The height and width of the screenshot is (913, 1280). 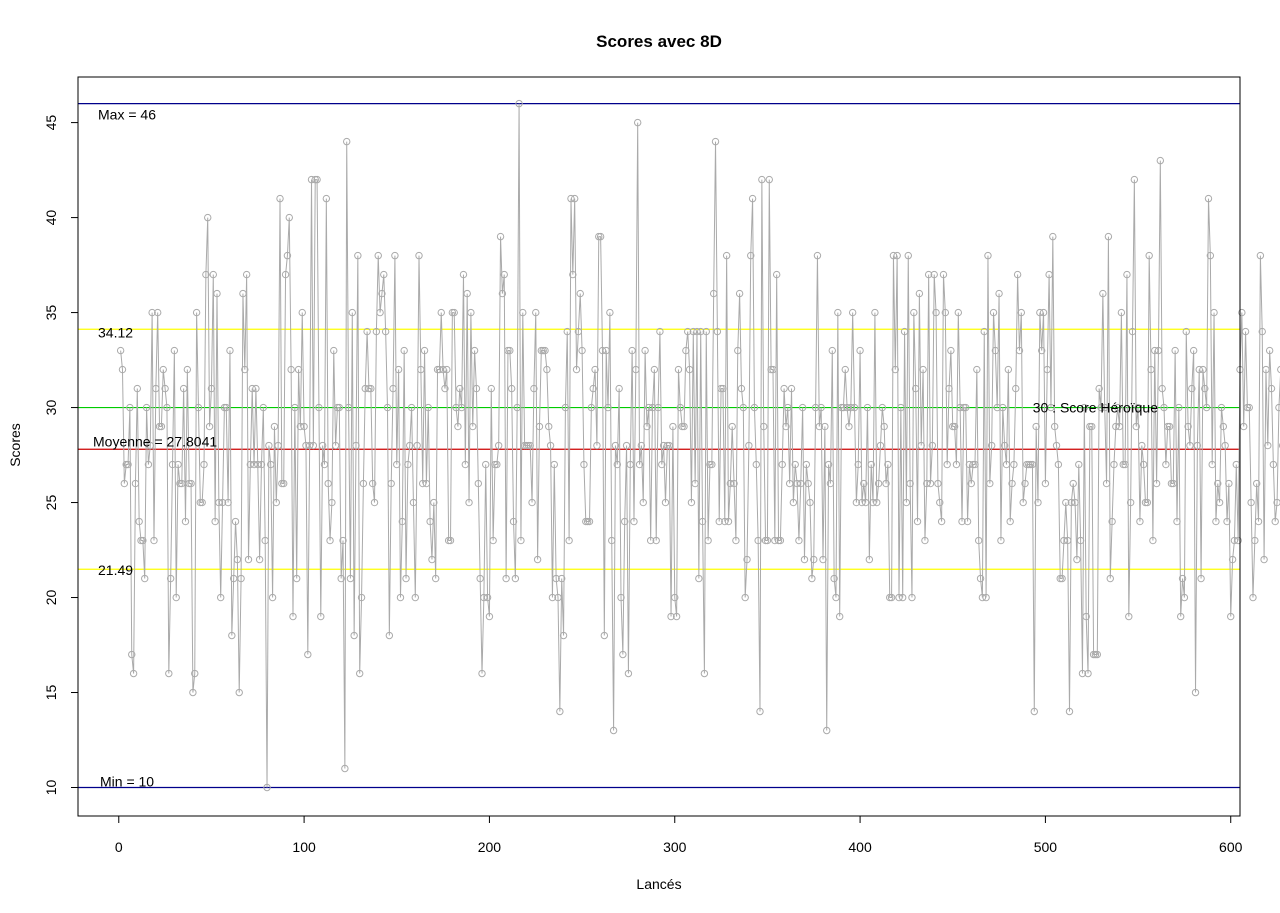 What do you see at coordinates (51, 408) in the screenshot?
I see `y-tick-label: 30` at bounding box center [51, 408].